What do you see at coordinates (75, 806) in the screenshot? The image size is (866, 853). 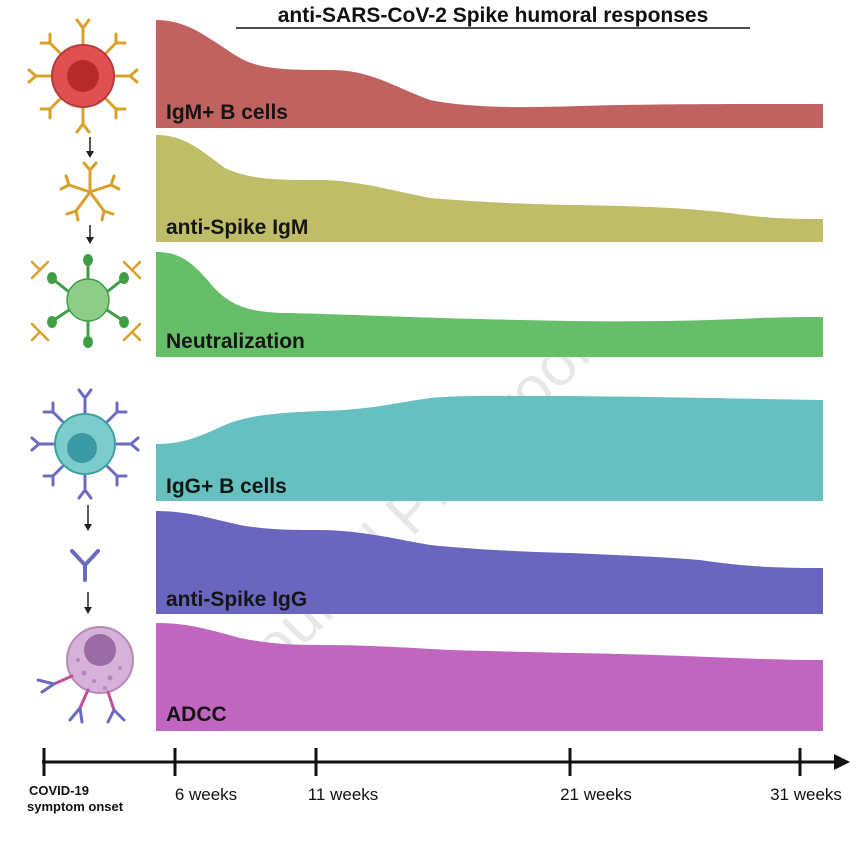 I see `onset-label-line2: symptom onset` at bounding box center [75, 806].